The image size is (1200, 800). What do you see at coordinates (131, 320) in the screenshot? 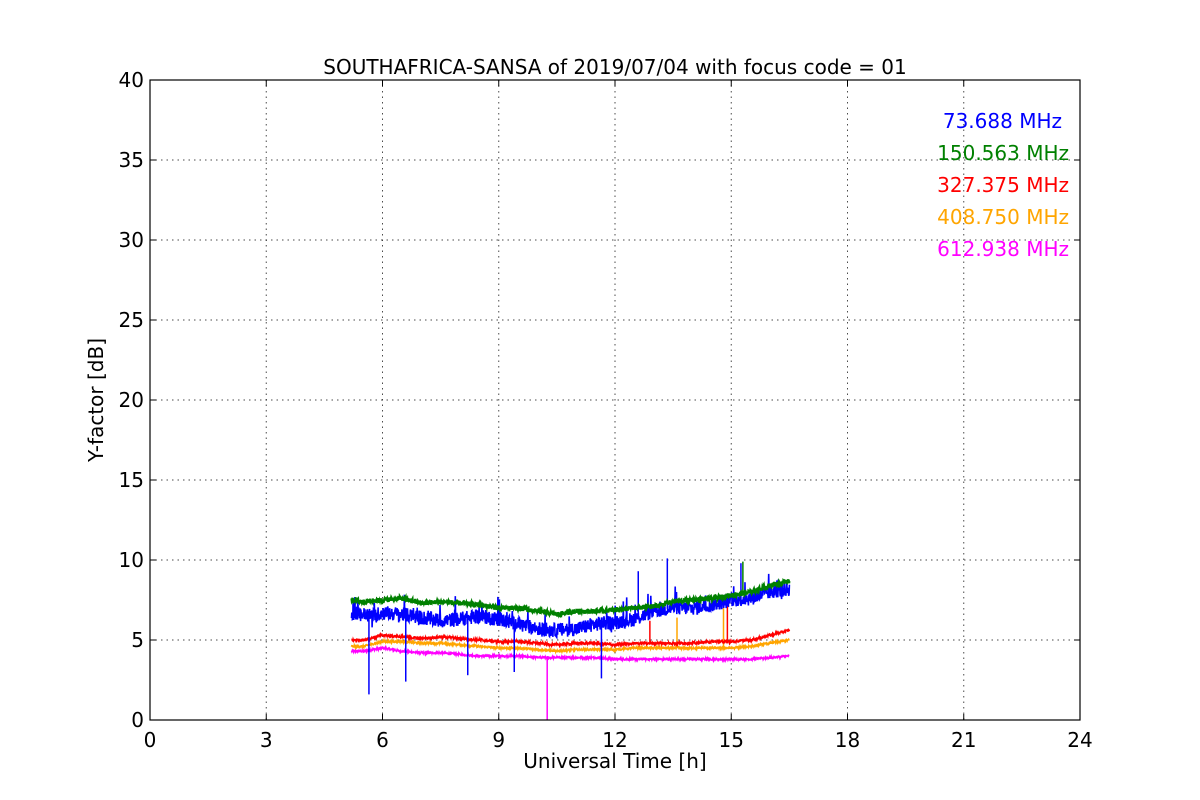
I see `y-tick-label: 25` at bounding box center [131, 320].